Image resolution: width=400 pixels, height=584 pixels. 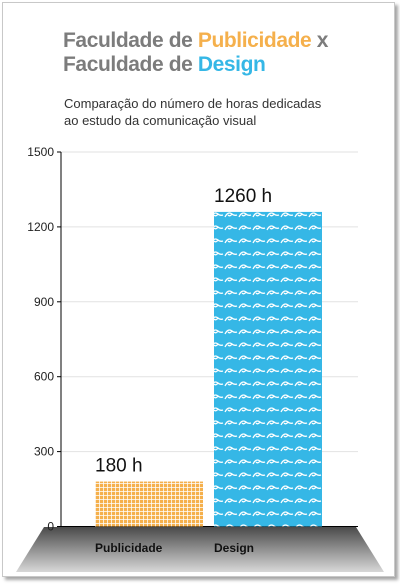 I want to click on bar-publicidade, so click(x=149, y=504).